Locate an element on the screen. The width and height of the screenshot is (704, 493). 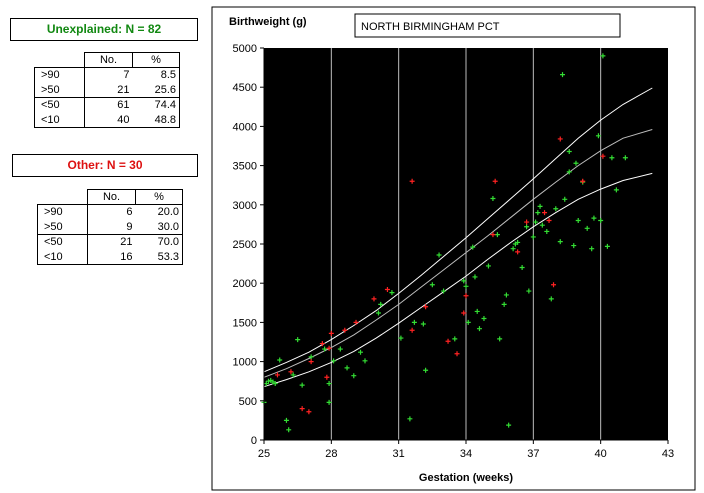
chart-title-box is located at coordinates (487, 25).